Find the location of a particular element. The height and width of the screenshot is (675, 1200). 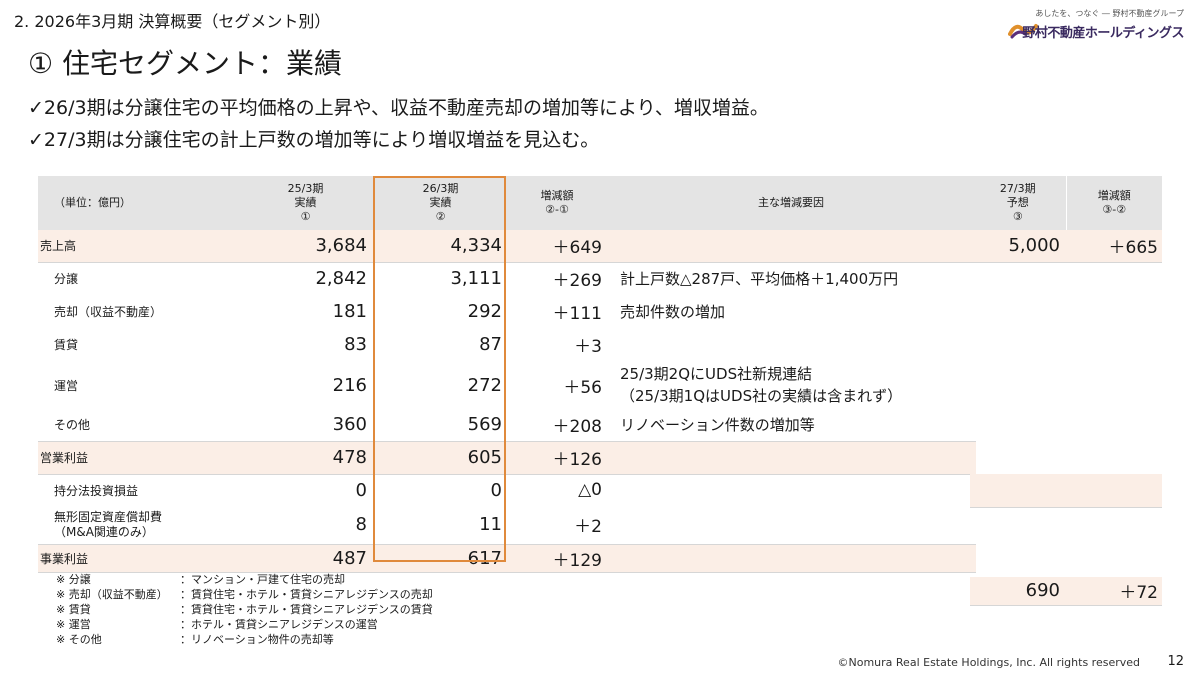

table-row: 売却（収益不動産） 181 292 ＋111 売却件数の増加 is located at coordinates (507, 311).